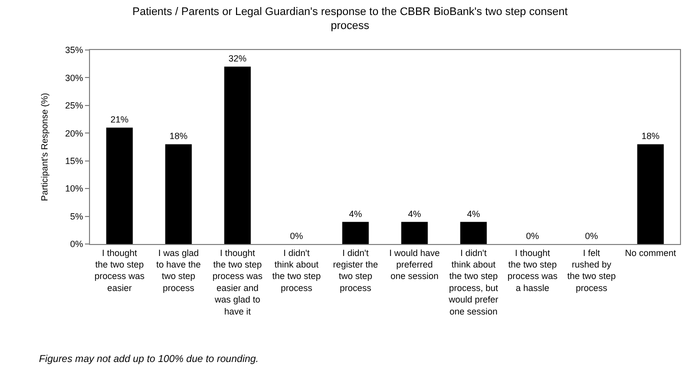 This screenshot has width=700, height=369. Describe the element at coordinates (74, 161) in the screenshot. I see `y-tick-label: 15%` at that location.